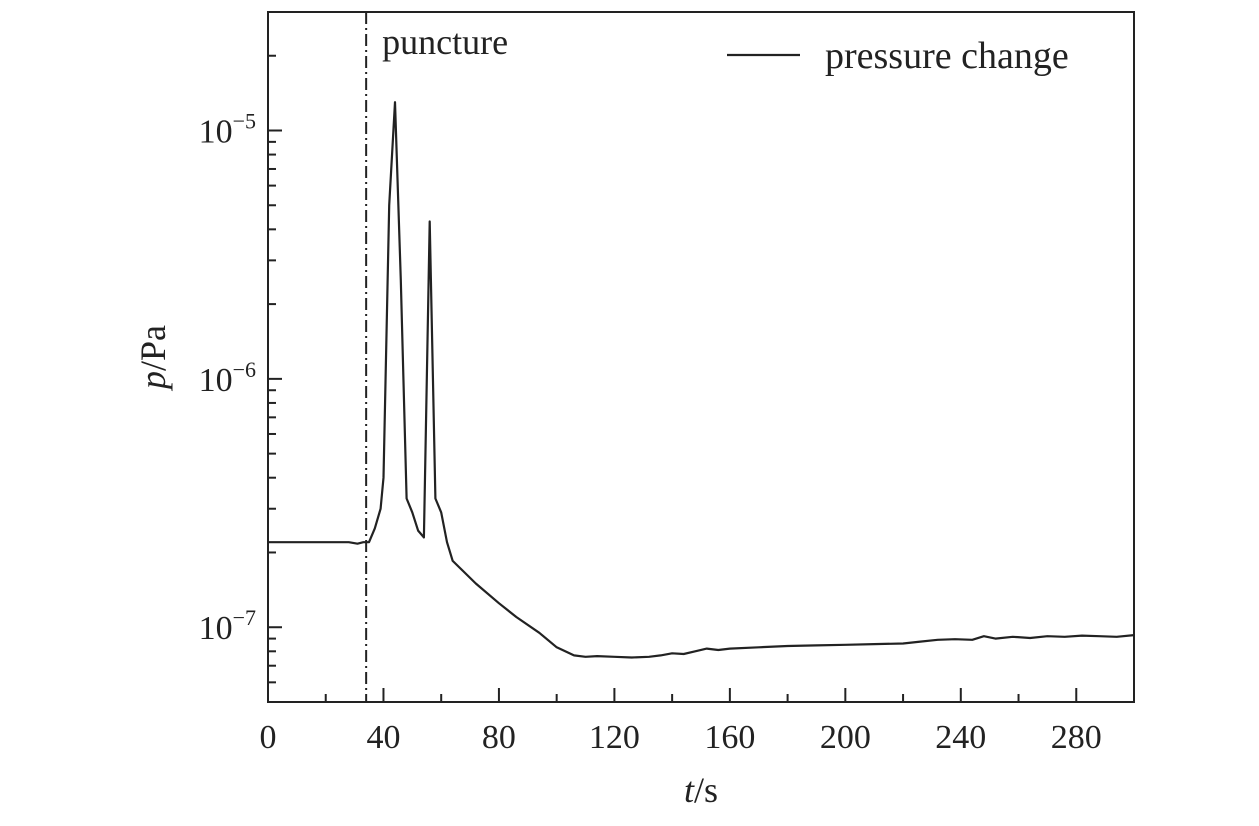  What do you see at coordinates (697, 722) in the screenshot?
I see `x-axis-ticks: 0 40 80 120 160 200 240 280` at bounding box center [697, 722].